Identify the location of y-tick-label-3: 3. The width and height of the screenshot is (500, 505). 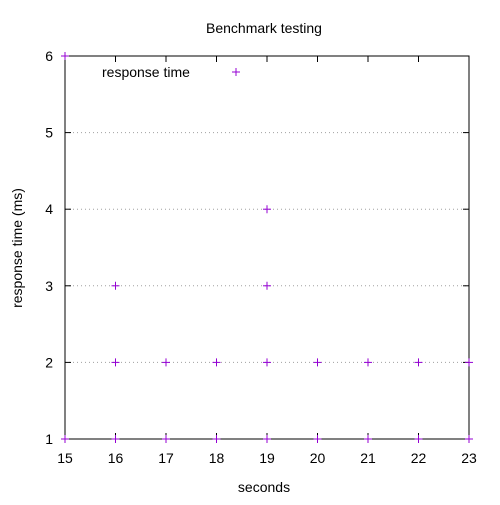
(49, 286).